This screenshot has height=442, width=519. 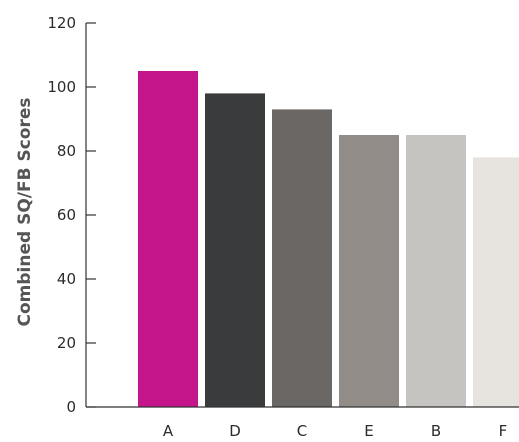 I want to click on bar-b, so click(x=436, y=271).